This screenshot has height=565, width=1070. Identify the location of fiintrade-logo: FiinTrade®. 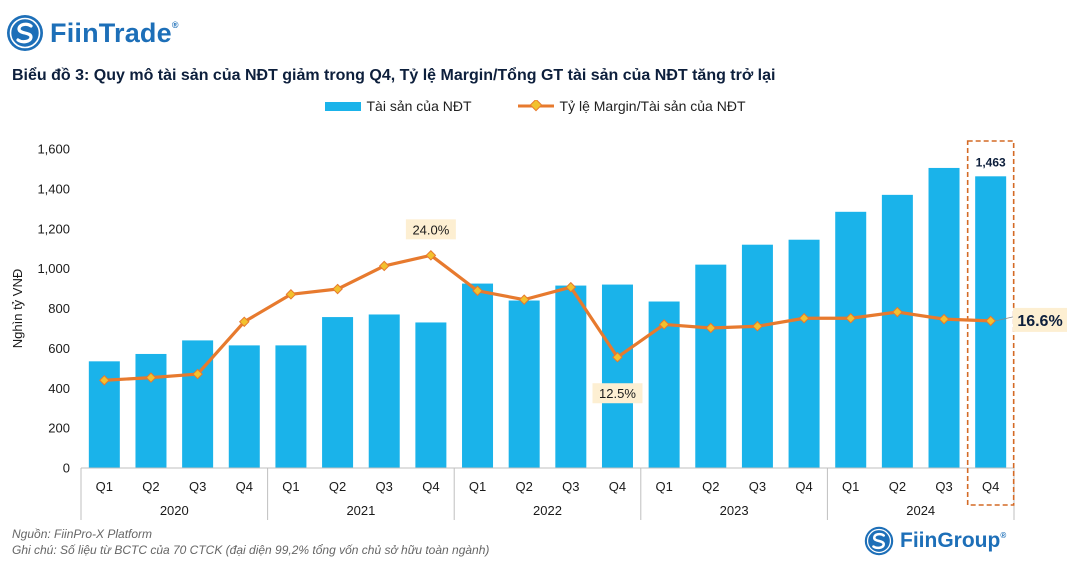
(92, 33).